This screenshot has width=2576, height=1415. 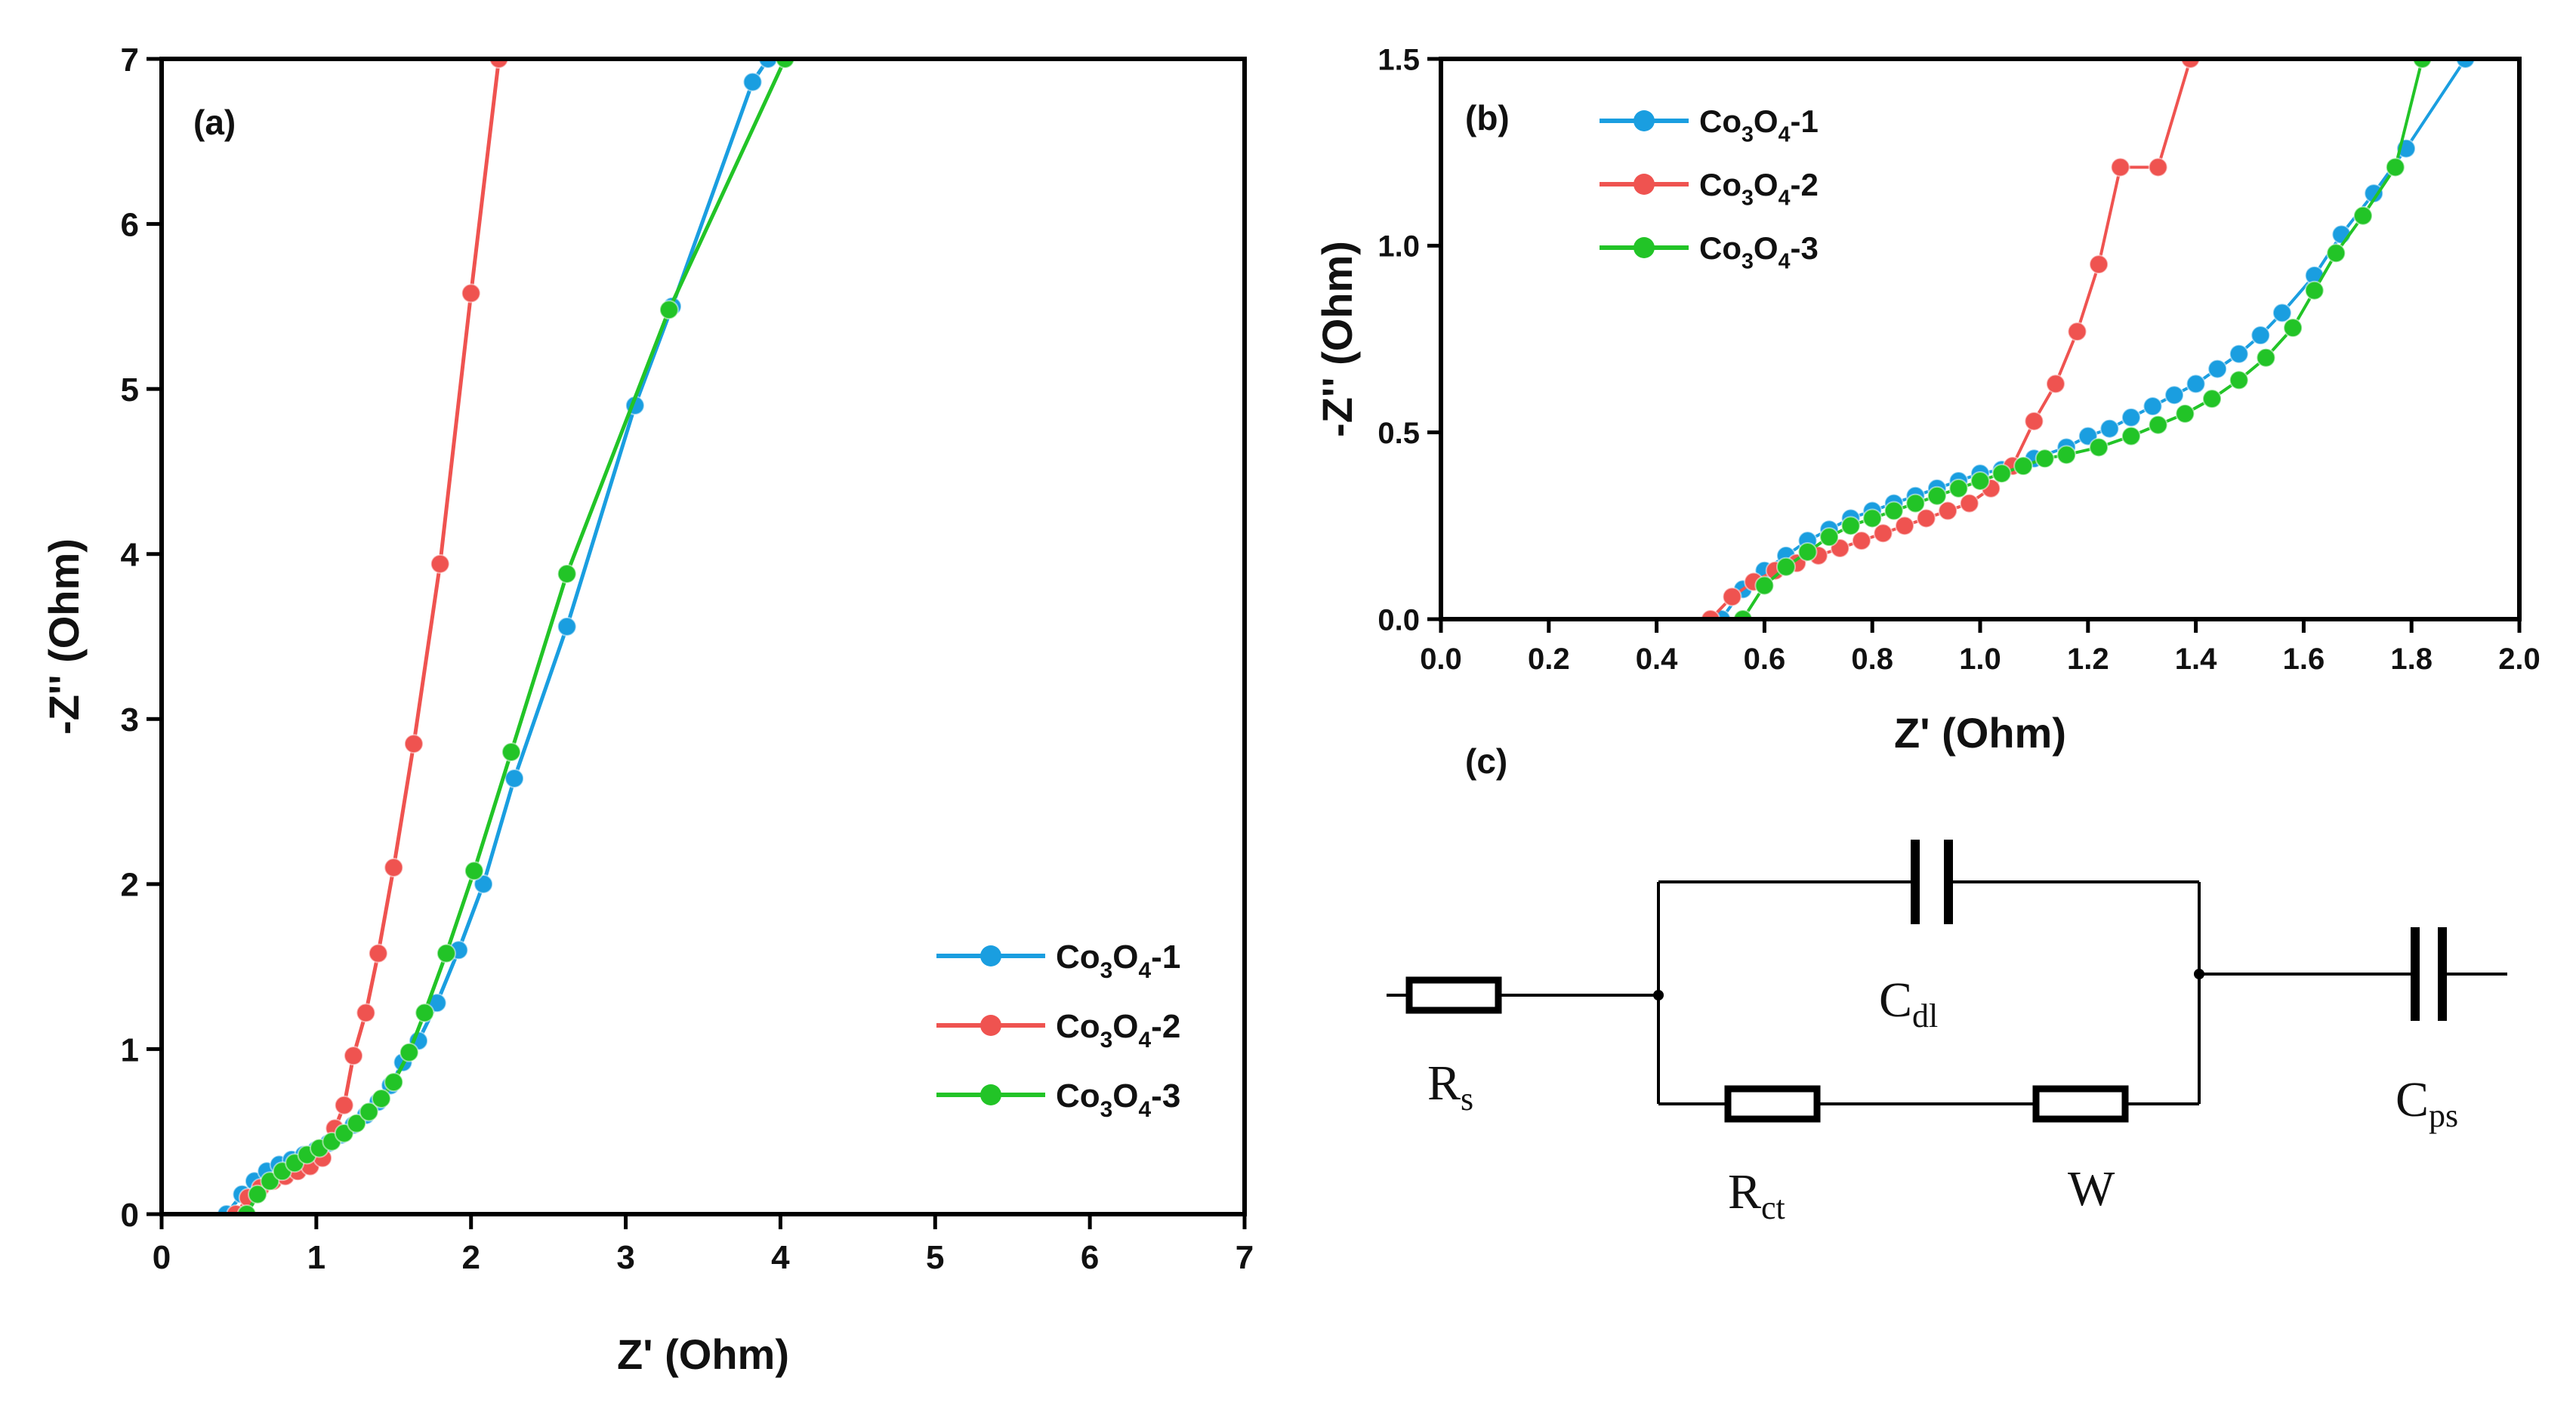 What do you see at coordinates (130, 719) in the screenshot?
I see `panel-a-y-tick-label: 3` at bounding box center [130, 719].